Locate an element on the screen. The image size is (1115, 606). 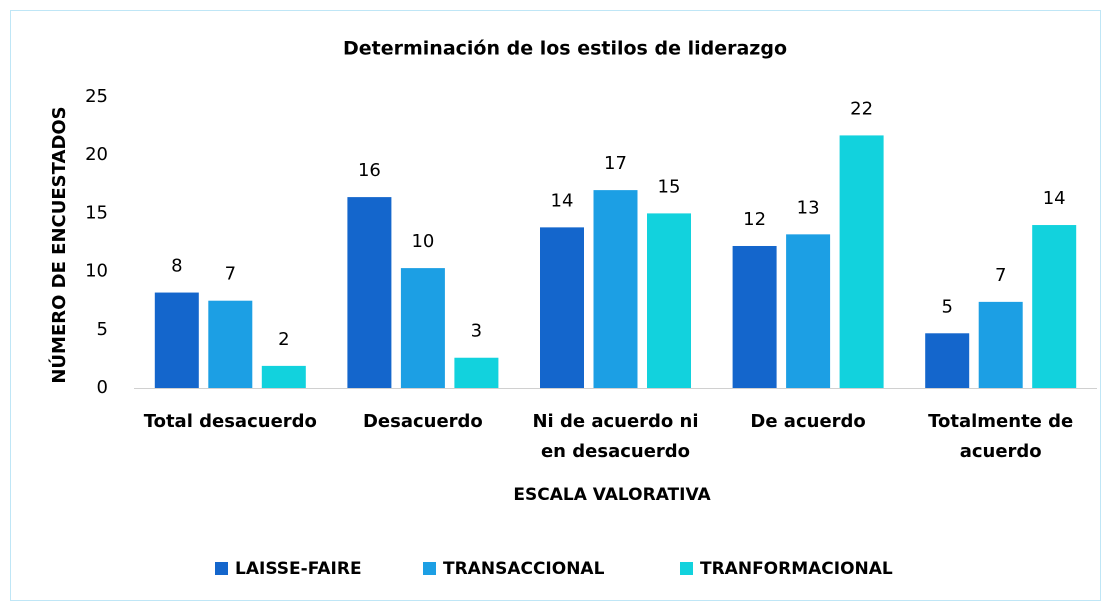
y-axis-title: NÚMERO DE ENCUESTADOS is located at coordinates (59, 244).